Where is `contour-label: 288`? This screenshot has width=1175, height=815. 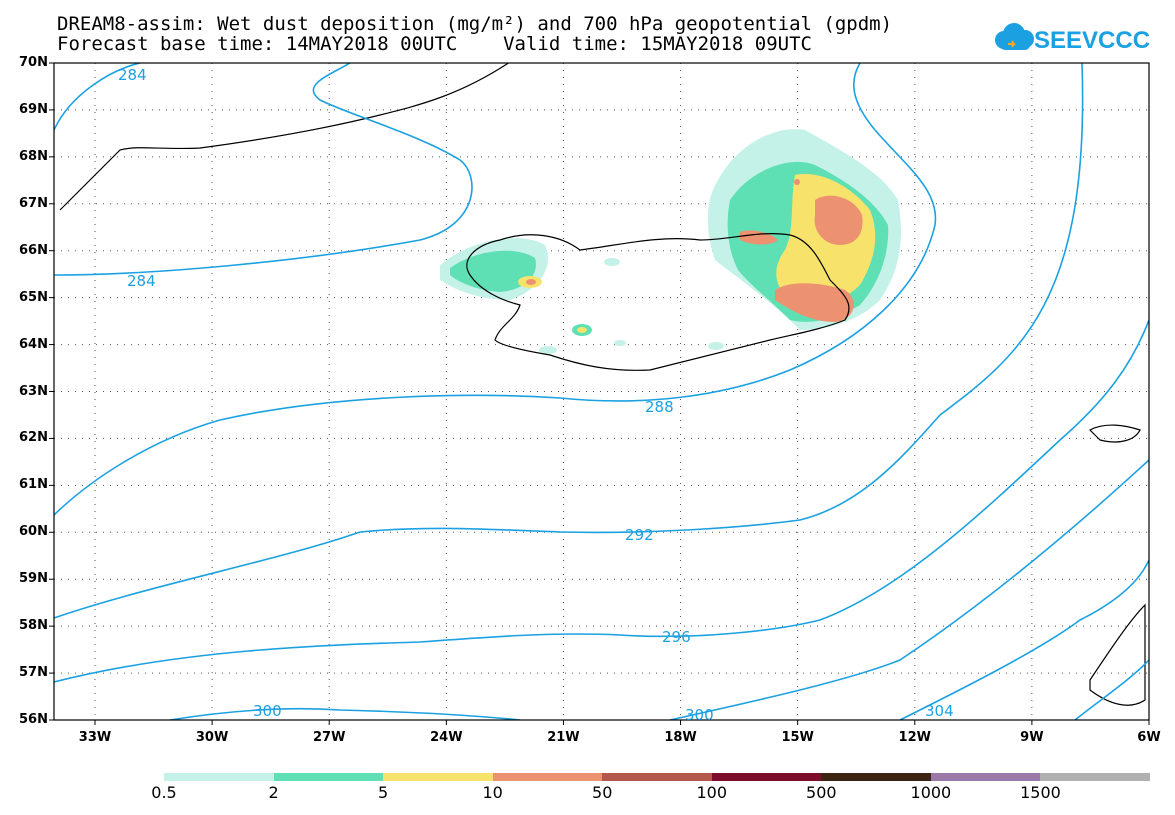 contour-label: 288 is located at coordinates (659, 407).